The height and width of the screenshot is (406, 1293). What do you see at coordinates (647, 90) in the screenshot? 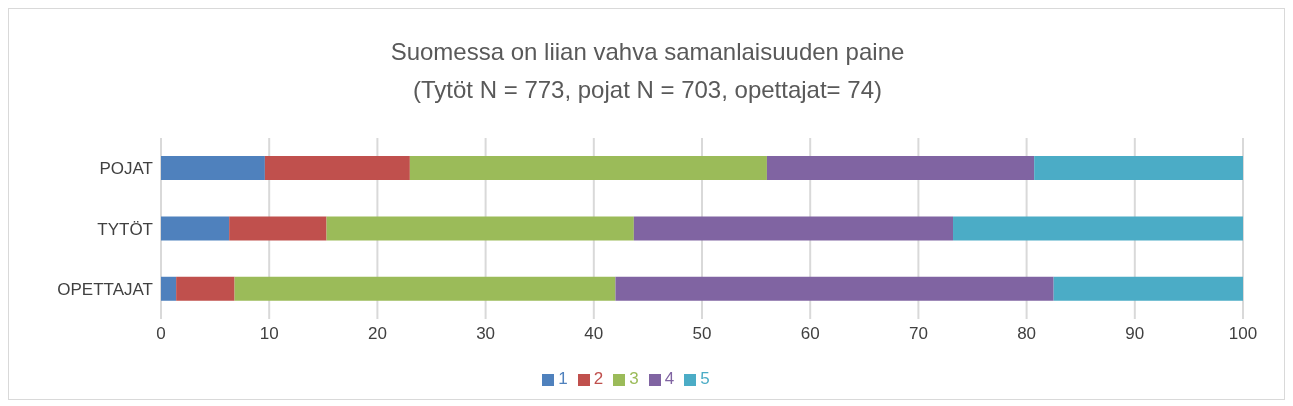
I see `chart-subtitle: (Tytöt N = 773, pojat N = 703, opettajat= 74)` at bounding box center [647, 90].